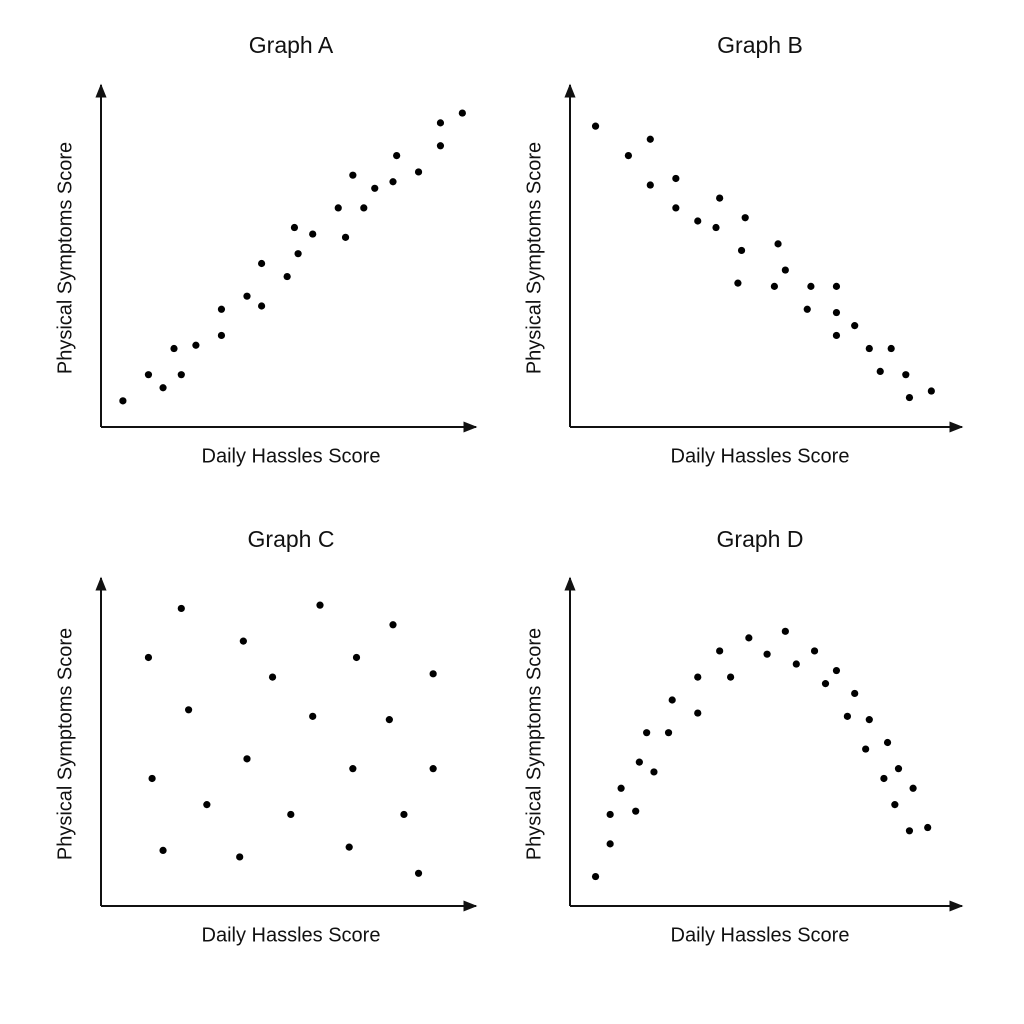 The height and width of the screenshot is (1024, 1024). What do you see at coordinates (760, 45) in the screenshot?
I see `panel-title: Graph B` at bounding box center [760, 45].